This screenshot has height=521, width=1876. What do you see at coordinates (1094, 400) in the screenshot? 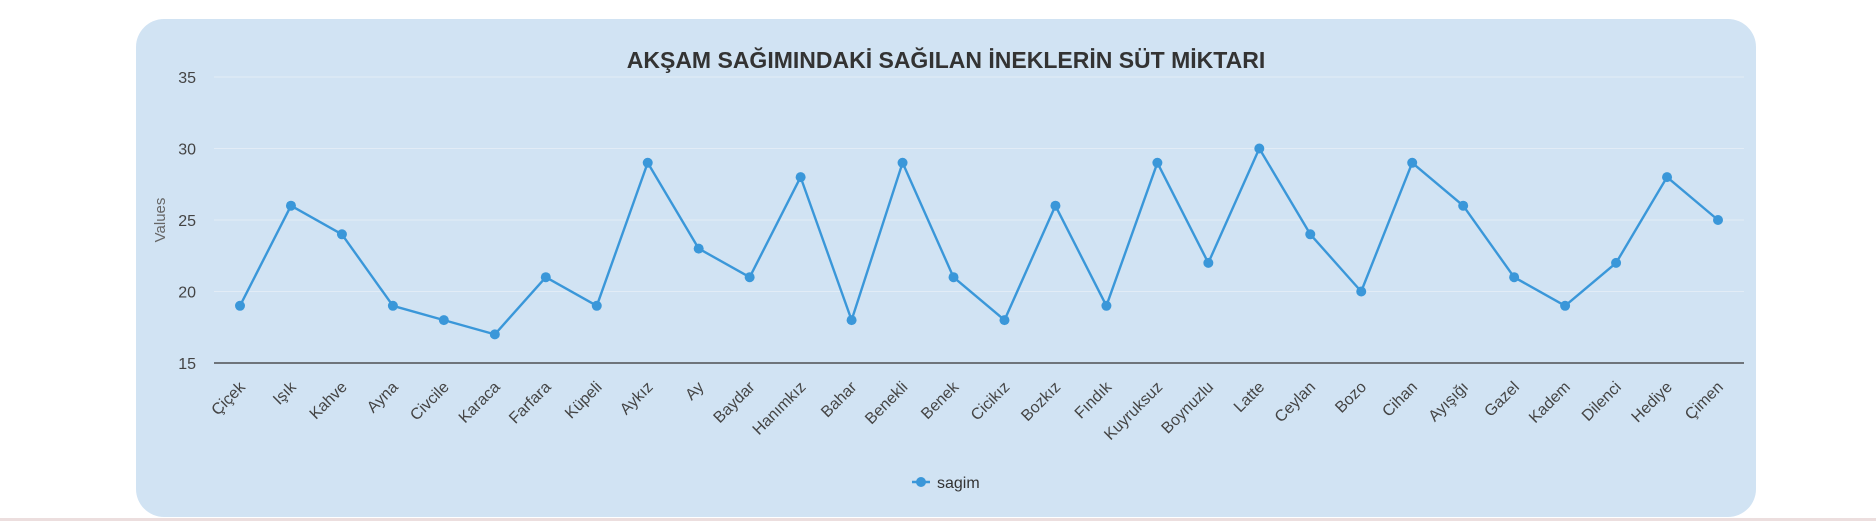
I see `x-tick-label: Fındık` at bounding box center [1094, 400].